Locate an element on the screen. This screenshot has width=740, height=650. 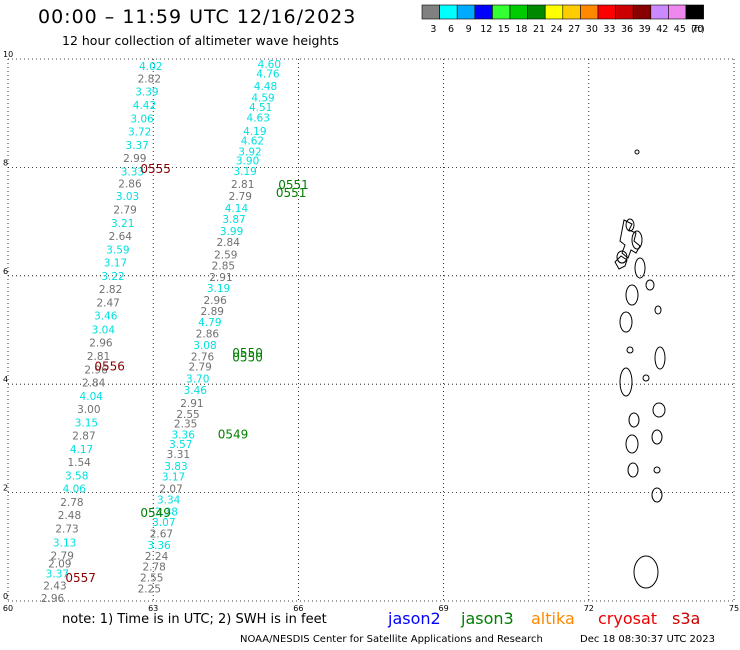
swh-value: 4.63 is located at coordinates (258, 118).